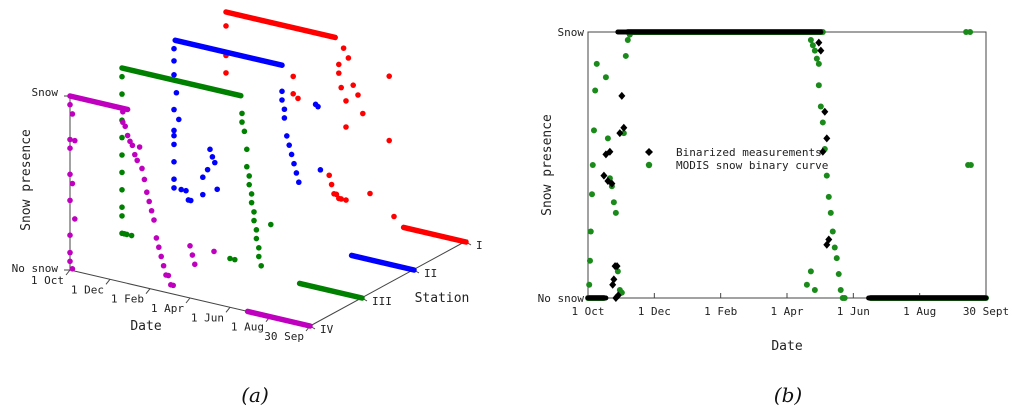 Image resolution: width=1010 pixels, height=414 pixels. Describe the element at coordinates (145, 326) in the screenshot. I see `a-date-axis-label: Date` at that location.